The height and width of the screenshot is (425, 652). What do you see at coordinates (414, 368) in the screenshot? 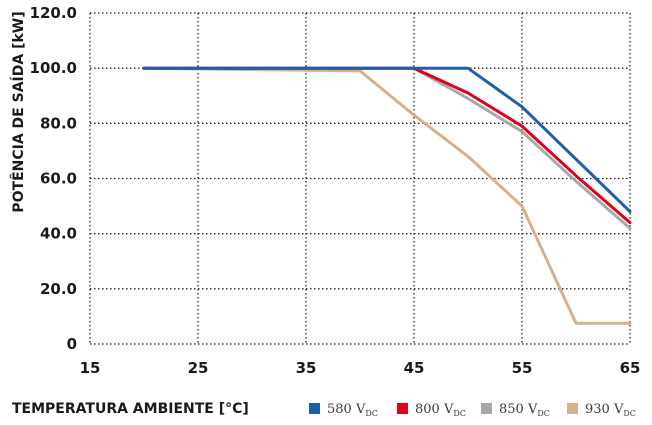
I see `x-tick-label: 45` at bounding box center [414, 368].